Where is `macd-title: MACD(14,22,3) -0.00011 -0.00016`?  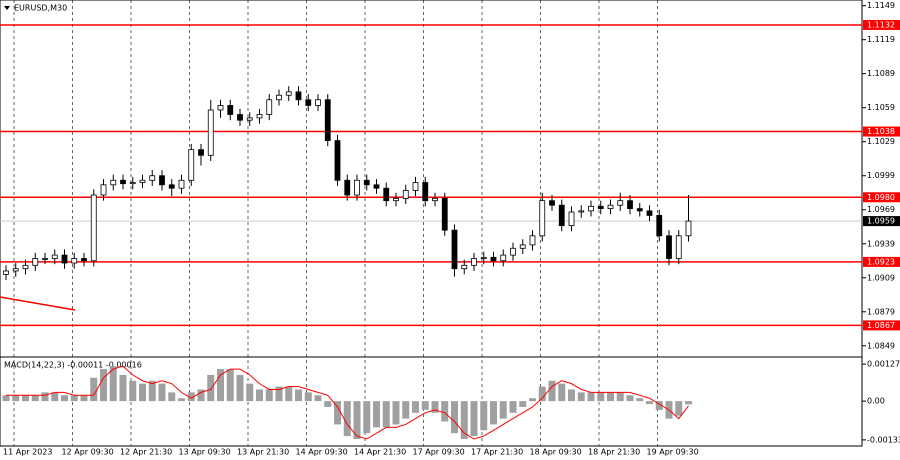
macd-title: MACD(14,22,3) -0.00011 -0.00016 is located at coordinates (73, 365).